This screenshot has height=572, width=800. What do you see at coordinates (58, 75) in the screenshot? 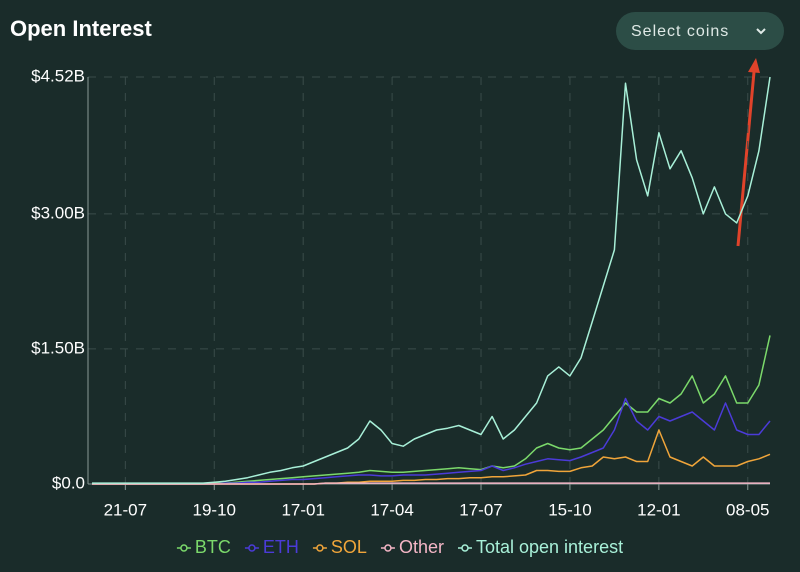
I see `y-tick-label: $4.52B` at bounding box center [58, 75].